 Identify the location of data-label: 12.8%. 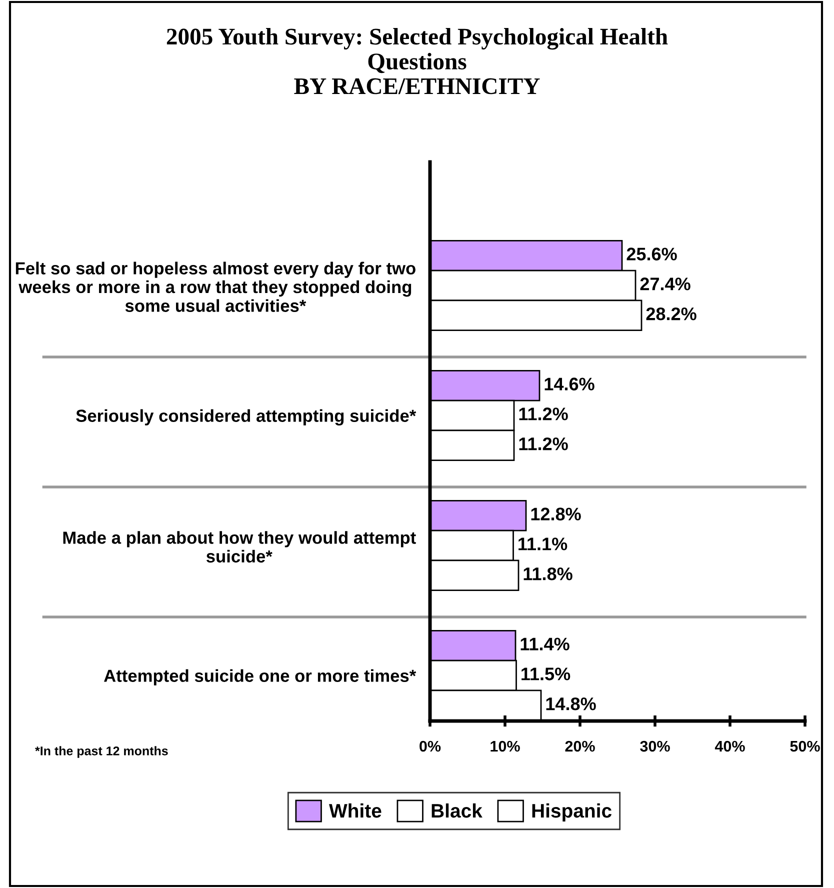
(556, 514).